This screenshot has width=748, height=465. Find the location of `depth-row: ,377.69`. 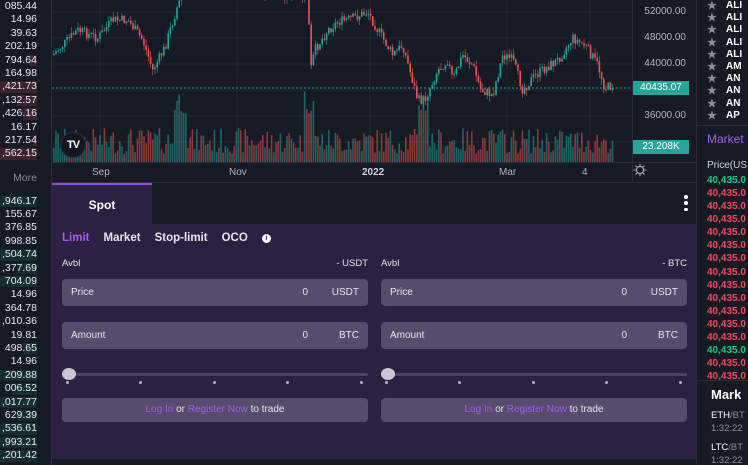

depth-row: ,377.69 is located at coordinates (25, 268).